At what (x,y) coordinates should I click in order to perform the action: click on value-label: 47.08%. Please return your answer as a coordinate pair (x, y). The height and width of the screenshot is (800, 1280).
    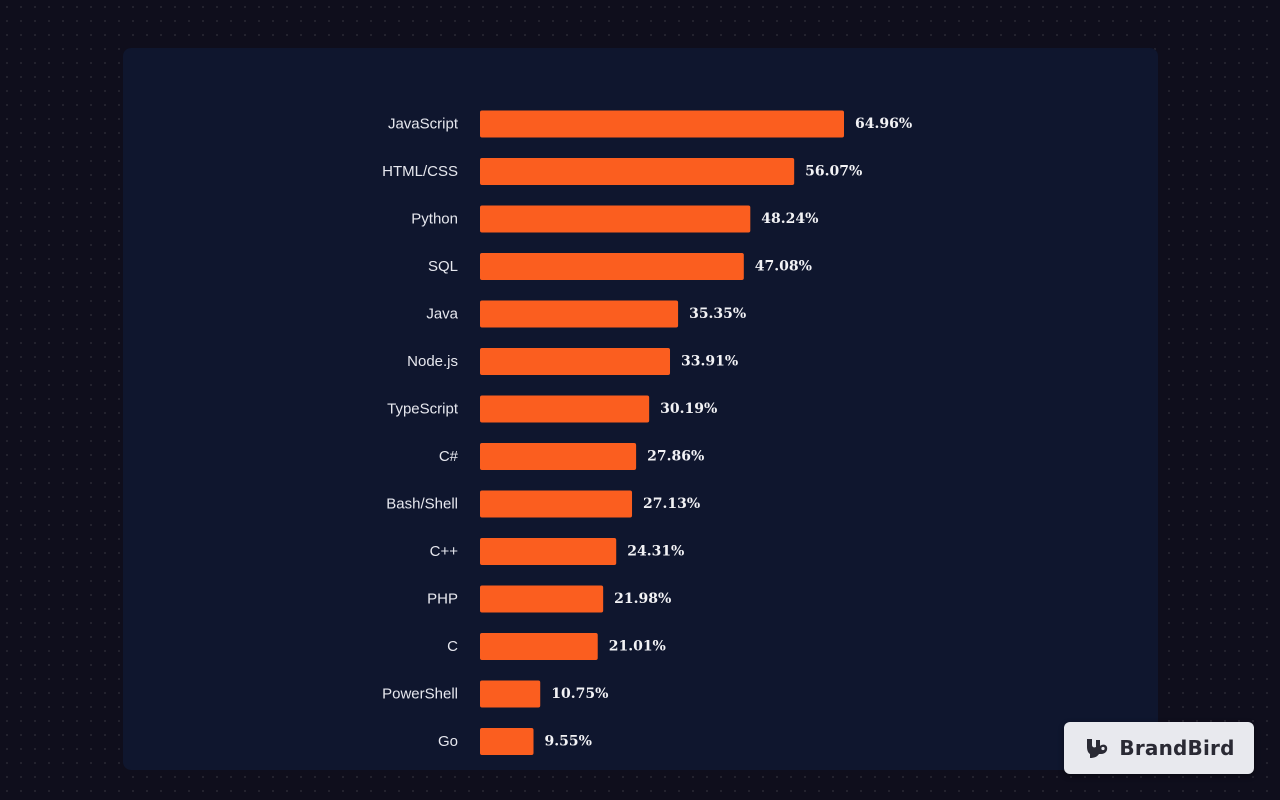
    Looking at the image, I should click on (783, 267).